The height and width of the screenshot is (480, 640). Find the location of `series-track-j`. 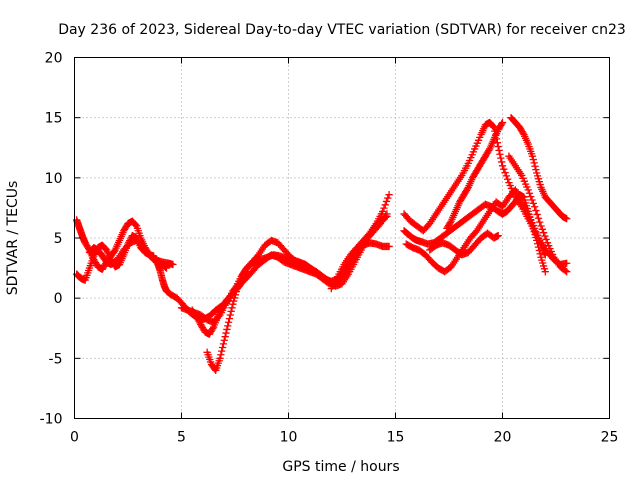

series-track-j is located at coordinates (475, 231).